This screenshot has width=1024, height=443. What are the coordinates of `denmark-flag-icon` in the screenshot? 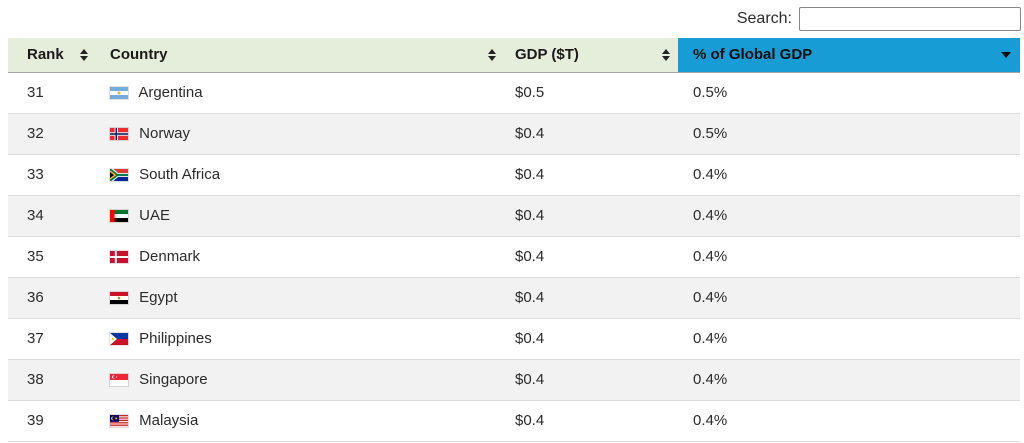 It's located at (119, 257).